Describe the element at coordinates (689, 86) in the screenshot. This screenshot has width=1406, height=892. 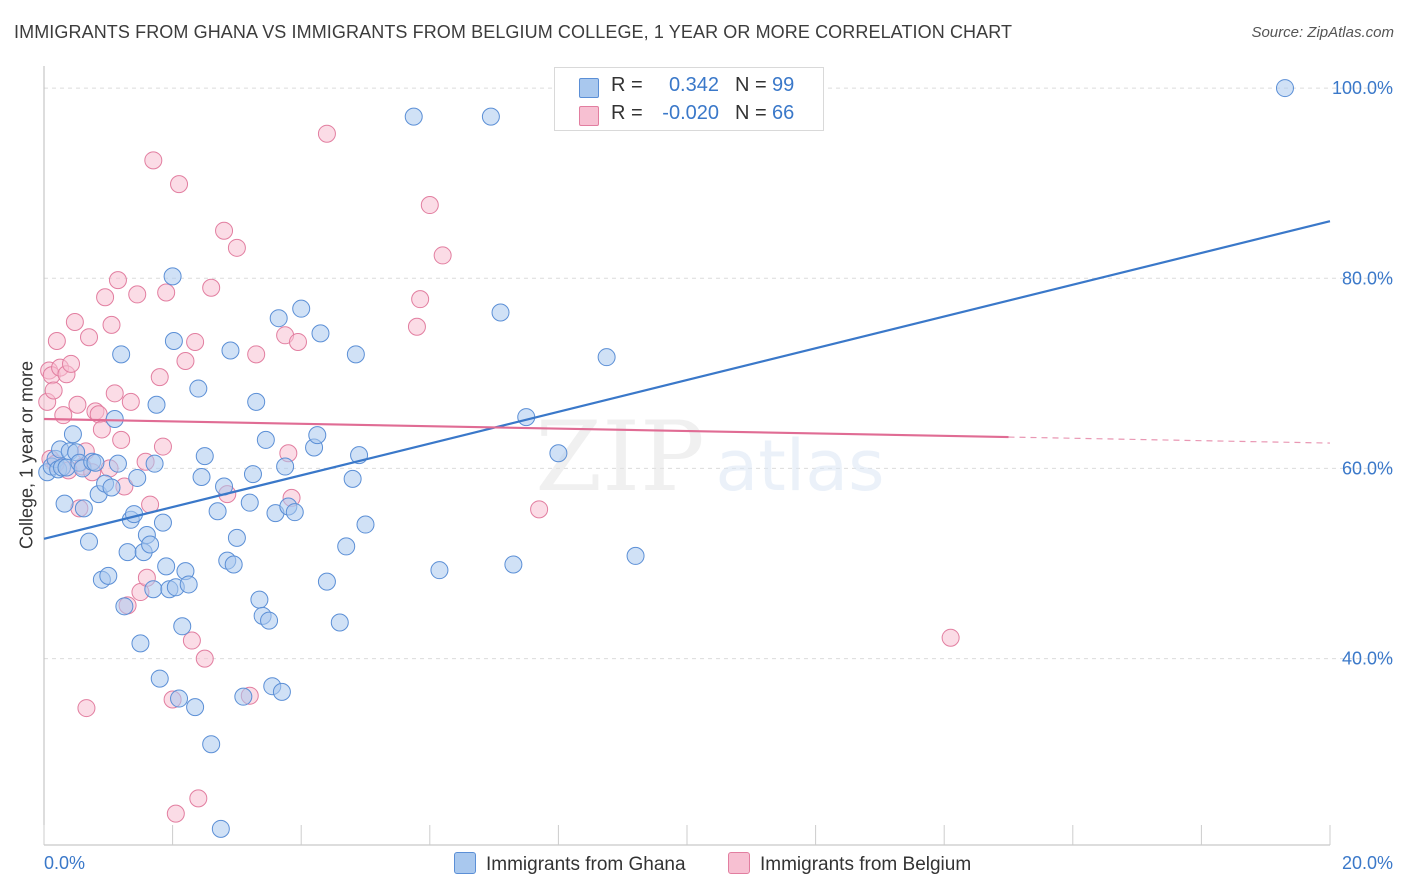
I see `legend-row-ghana: R = 0.342 N = 99` at that location.